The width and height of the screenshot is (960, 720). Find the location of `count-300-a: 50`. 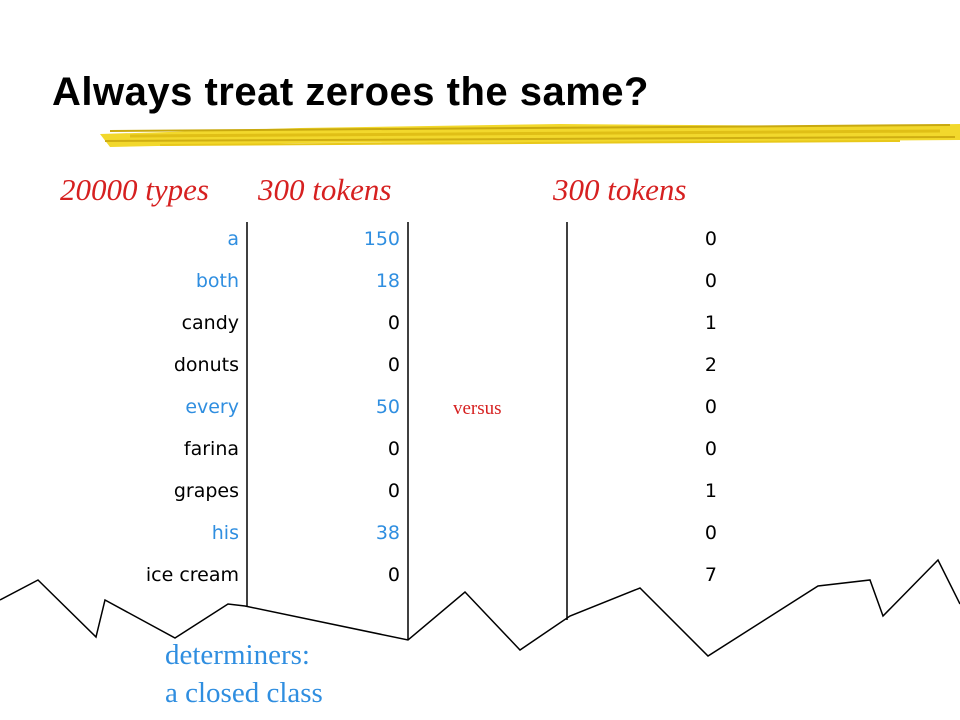

count-300-a: 50 is located at coordinates (387, 407).